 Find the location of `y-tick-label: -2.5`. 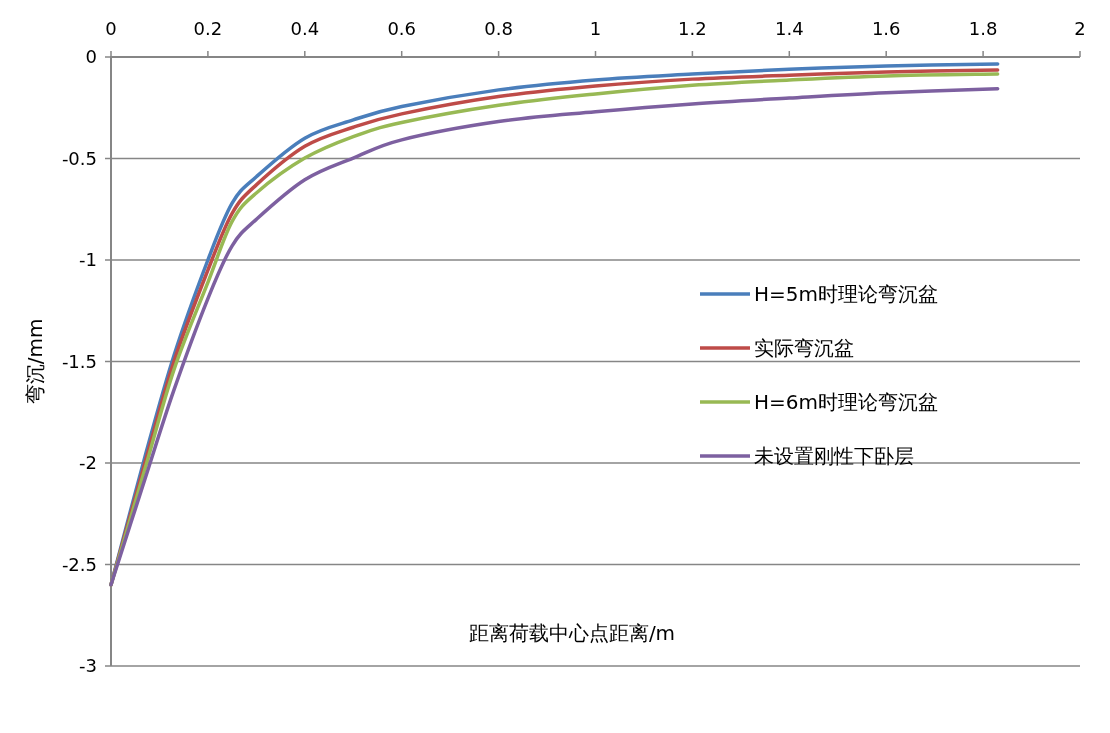

y-tick-label: -2.5 is located at coordinates (79, 564).